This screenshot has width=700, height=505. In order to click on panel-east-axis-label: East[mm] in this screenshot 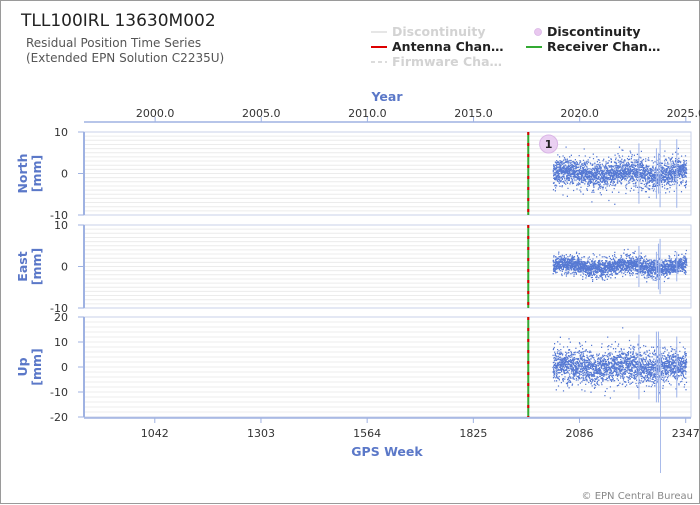, I will do `click(29, 266)`.